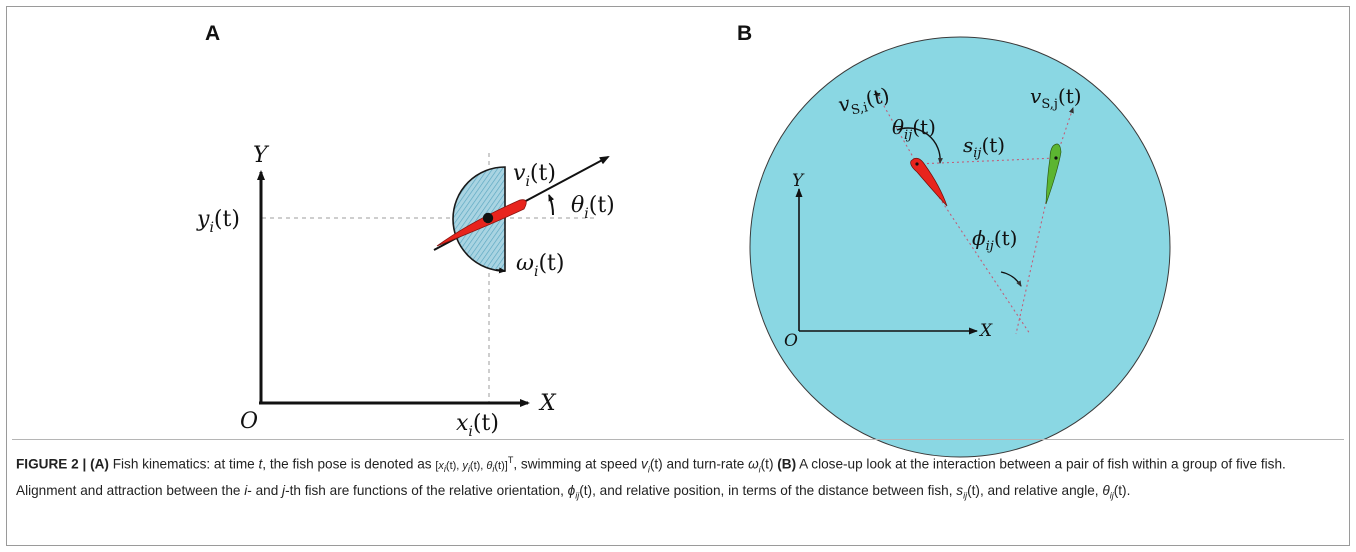  Describe the element at coordinates (986, 161) in the screenshot. I see `distance-line` at that location.